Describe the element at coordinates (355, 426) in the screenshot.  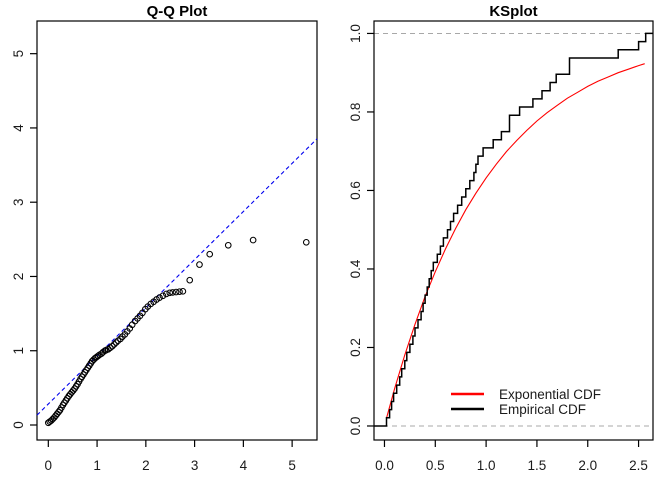
I see `y-tick-label: 0.0` at that location.